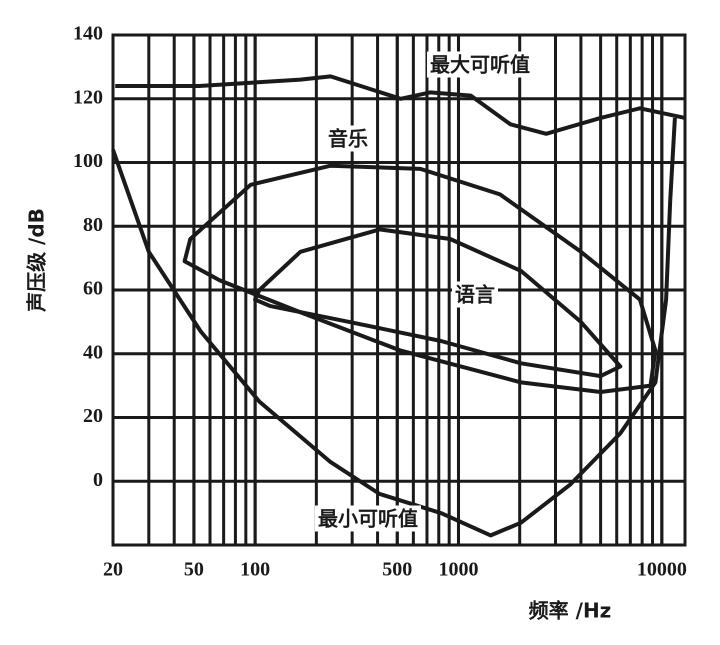  What do you see at coordinates (88, 34) in the screenshot?
I see `y-tick-label: 140` at bounding box center [88, 34].